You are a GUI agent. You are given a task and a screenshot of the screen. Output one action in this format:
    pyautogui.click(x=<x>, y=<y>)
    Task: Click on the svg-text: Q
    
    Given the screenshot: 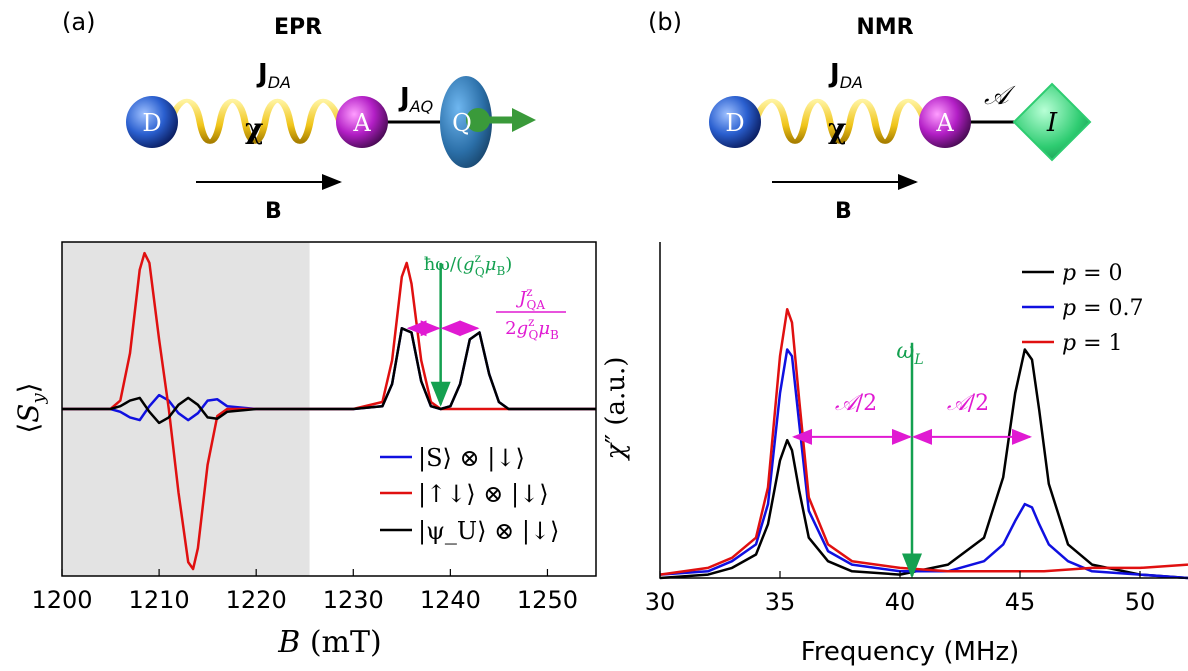 What is the action you would take?
    pyautogui.click(x=462, y=123)
    